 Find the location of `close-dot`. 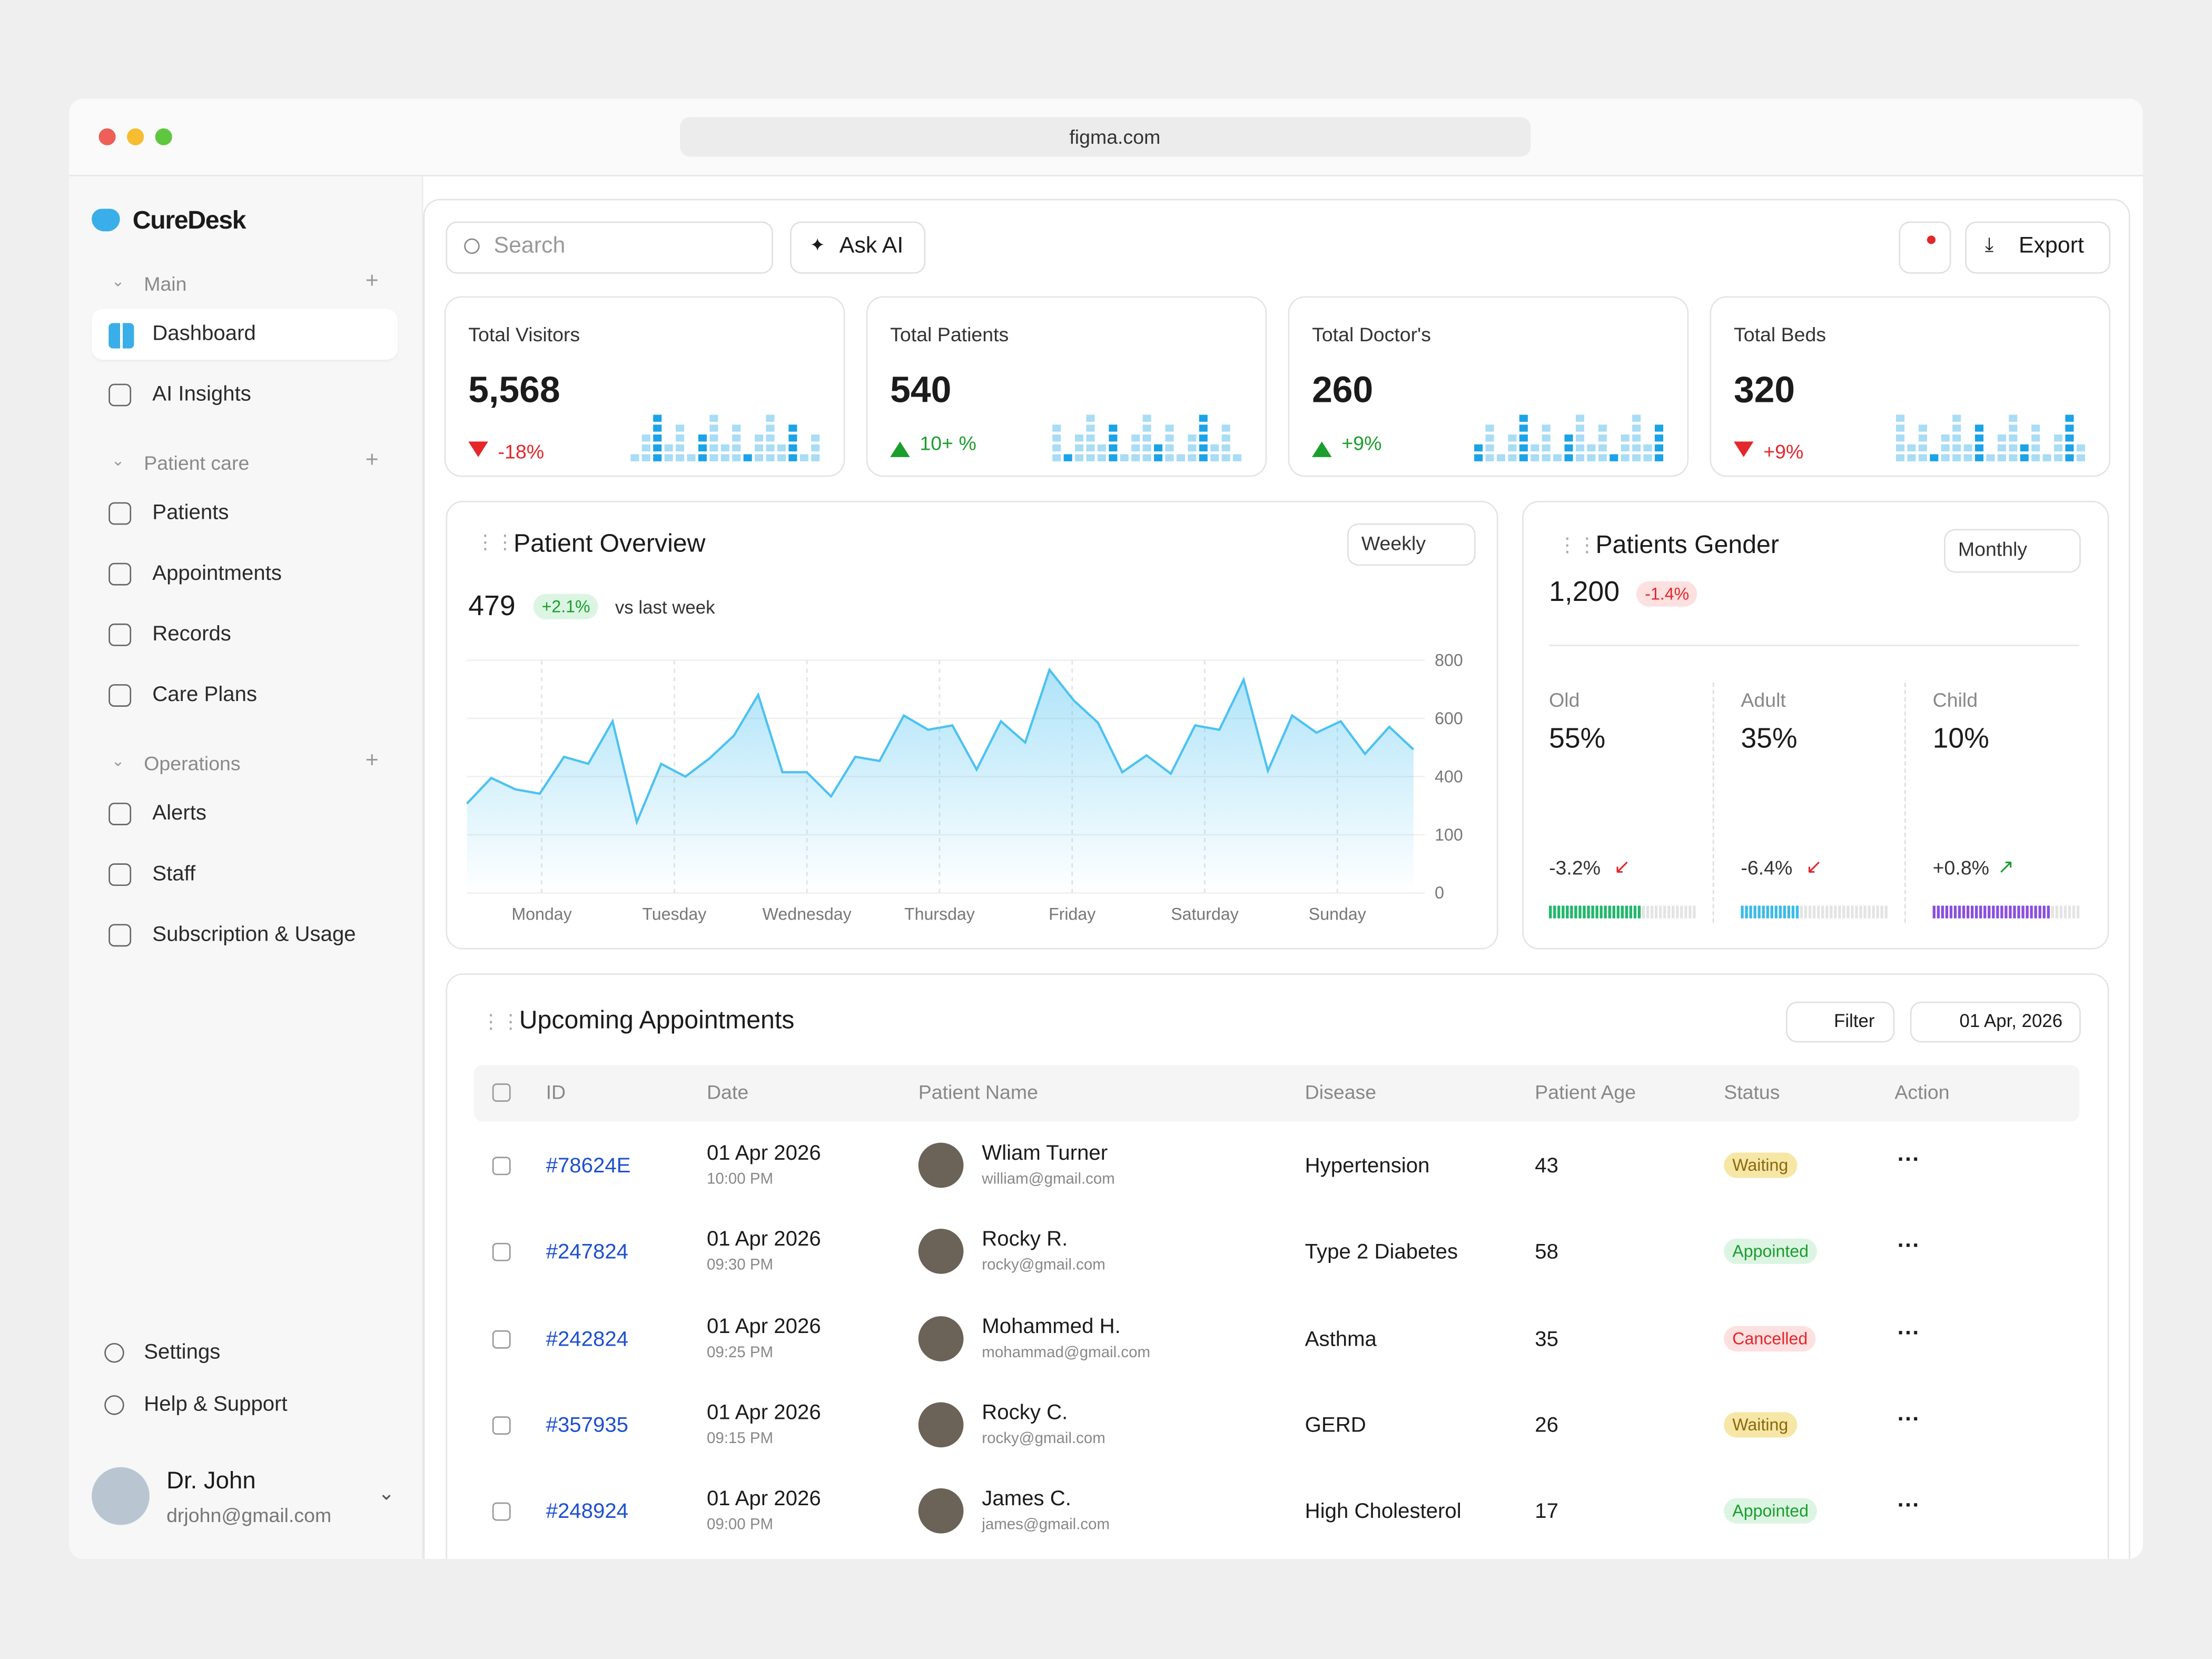

close-dot is located at coordinates (107, 136).